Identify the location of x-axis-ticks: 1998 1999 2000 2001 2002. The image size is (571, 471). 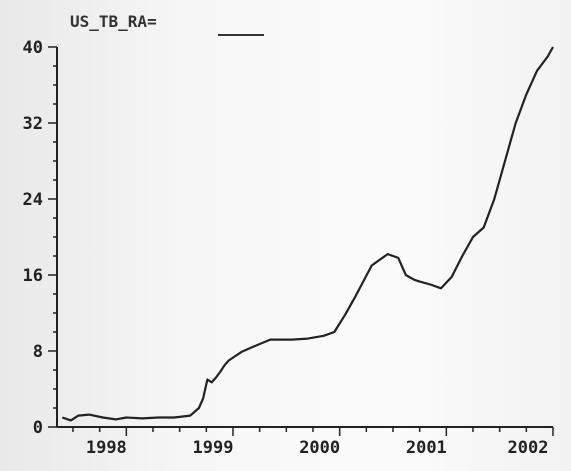
(313, 442).